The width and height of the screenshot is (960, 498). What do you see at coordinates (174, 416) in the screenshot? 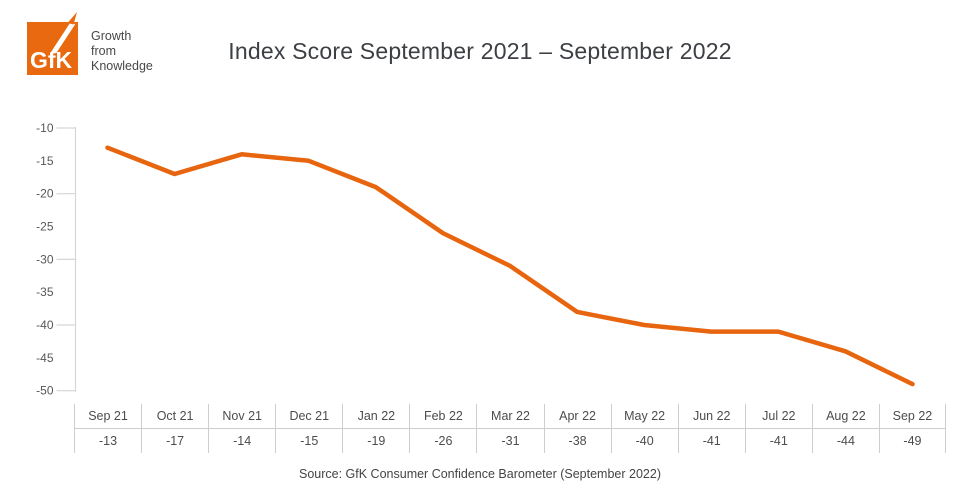
I see `month-cell: Oct 21` at bounding box center [174, 416].